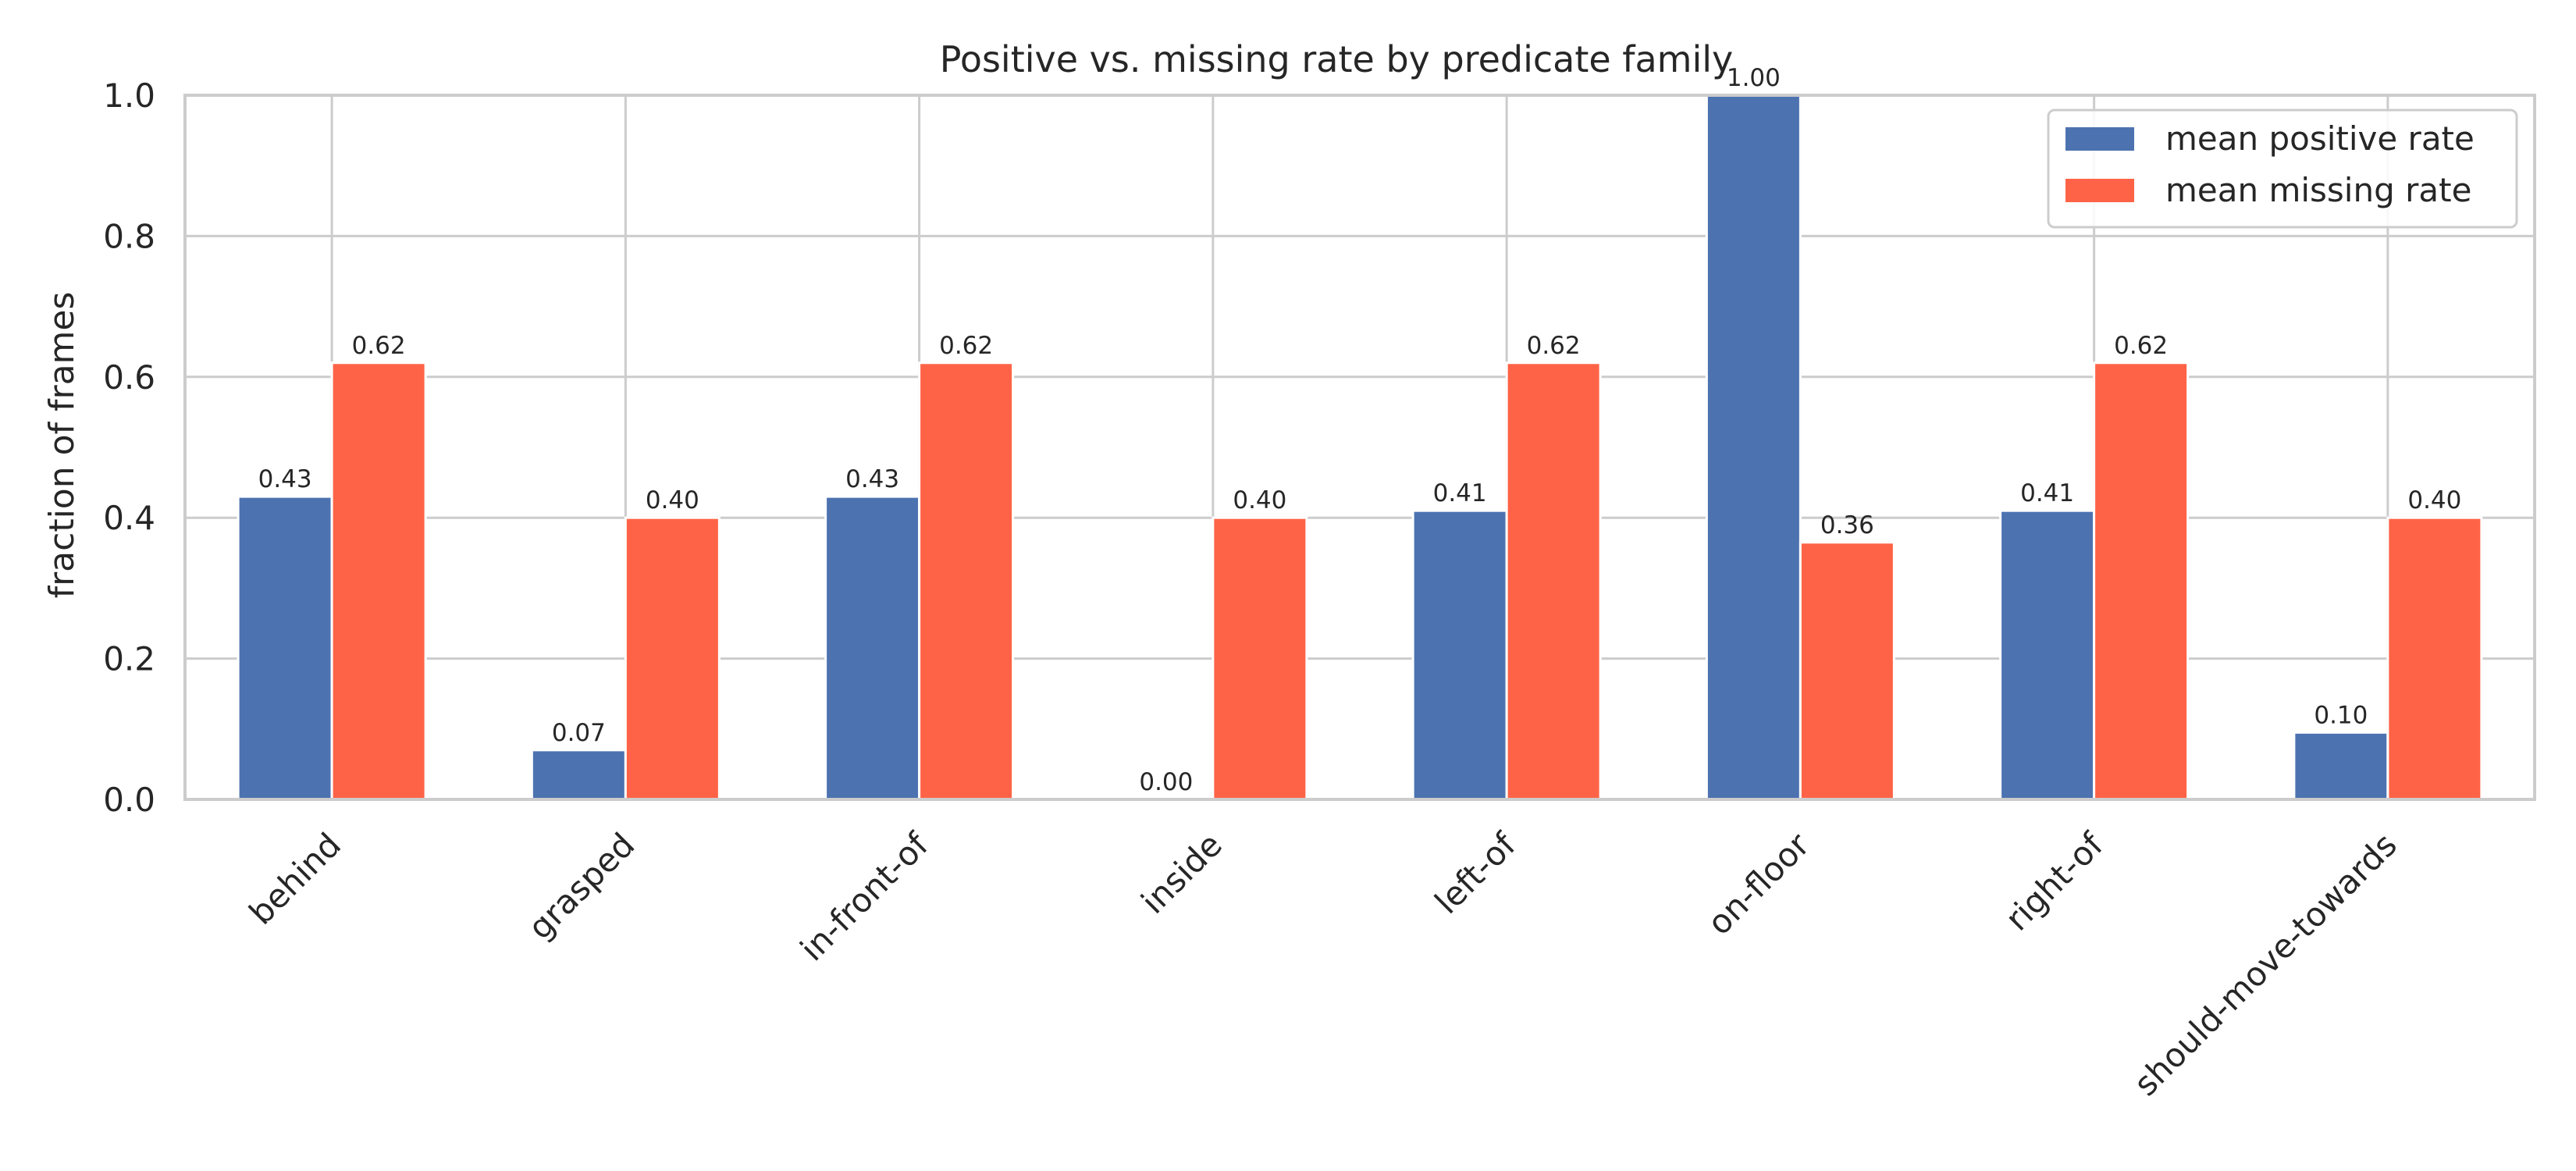 Image resolution: width=2576 pixels, height=1171 pixels. Describe the element at coordinates (1459, 655) in the screenshot. I see `bar-positive-left-of` at that location.